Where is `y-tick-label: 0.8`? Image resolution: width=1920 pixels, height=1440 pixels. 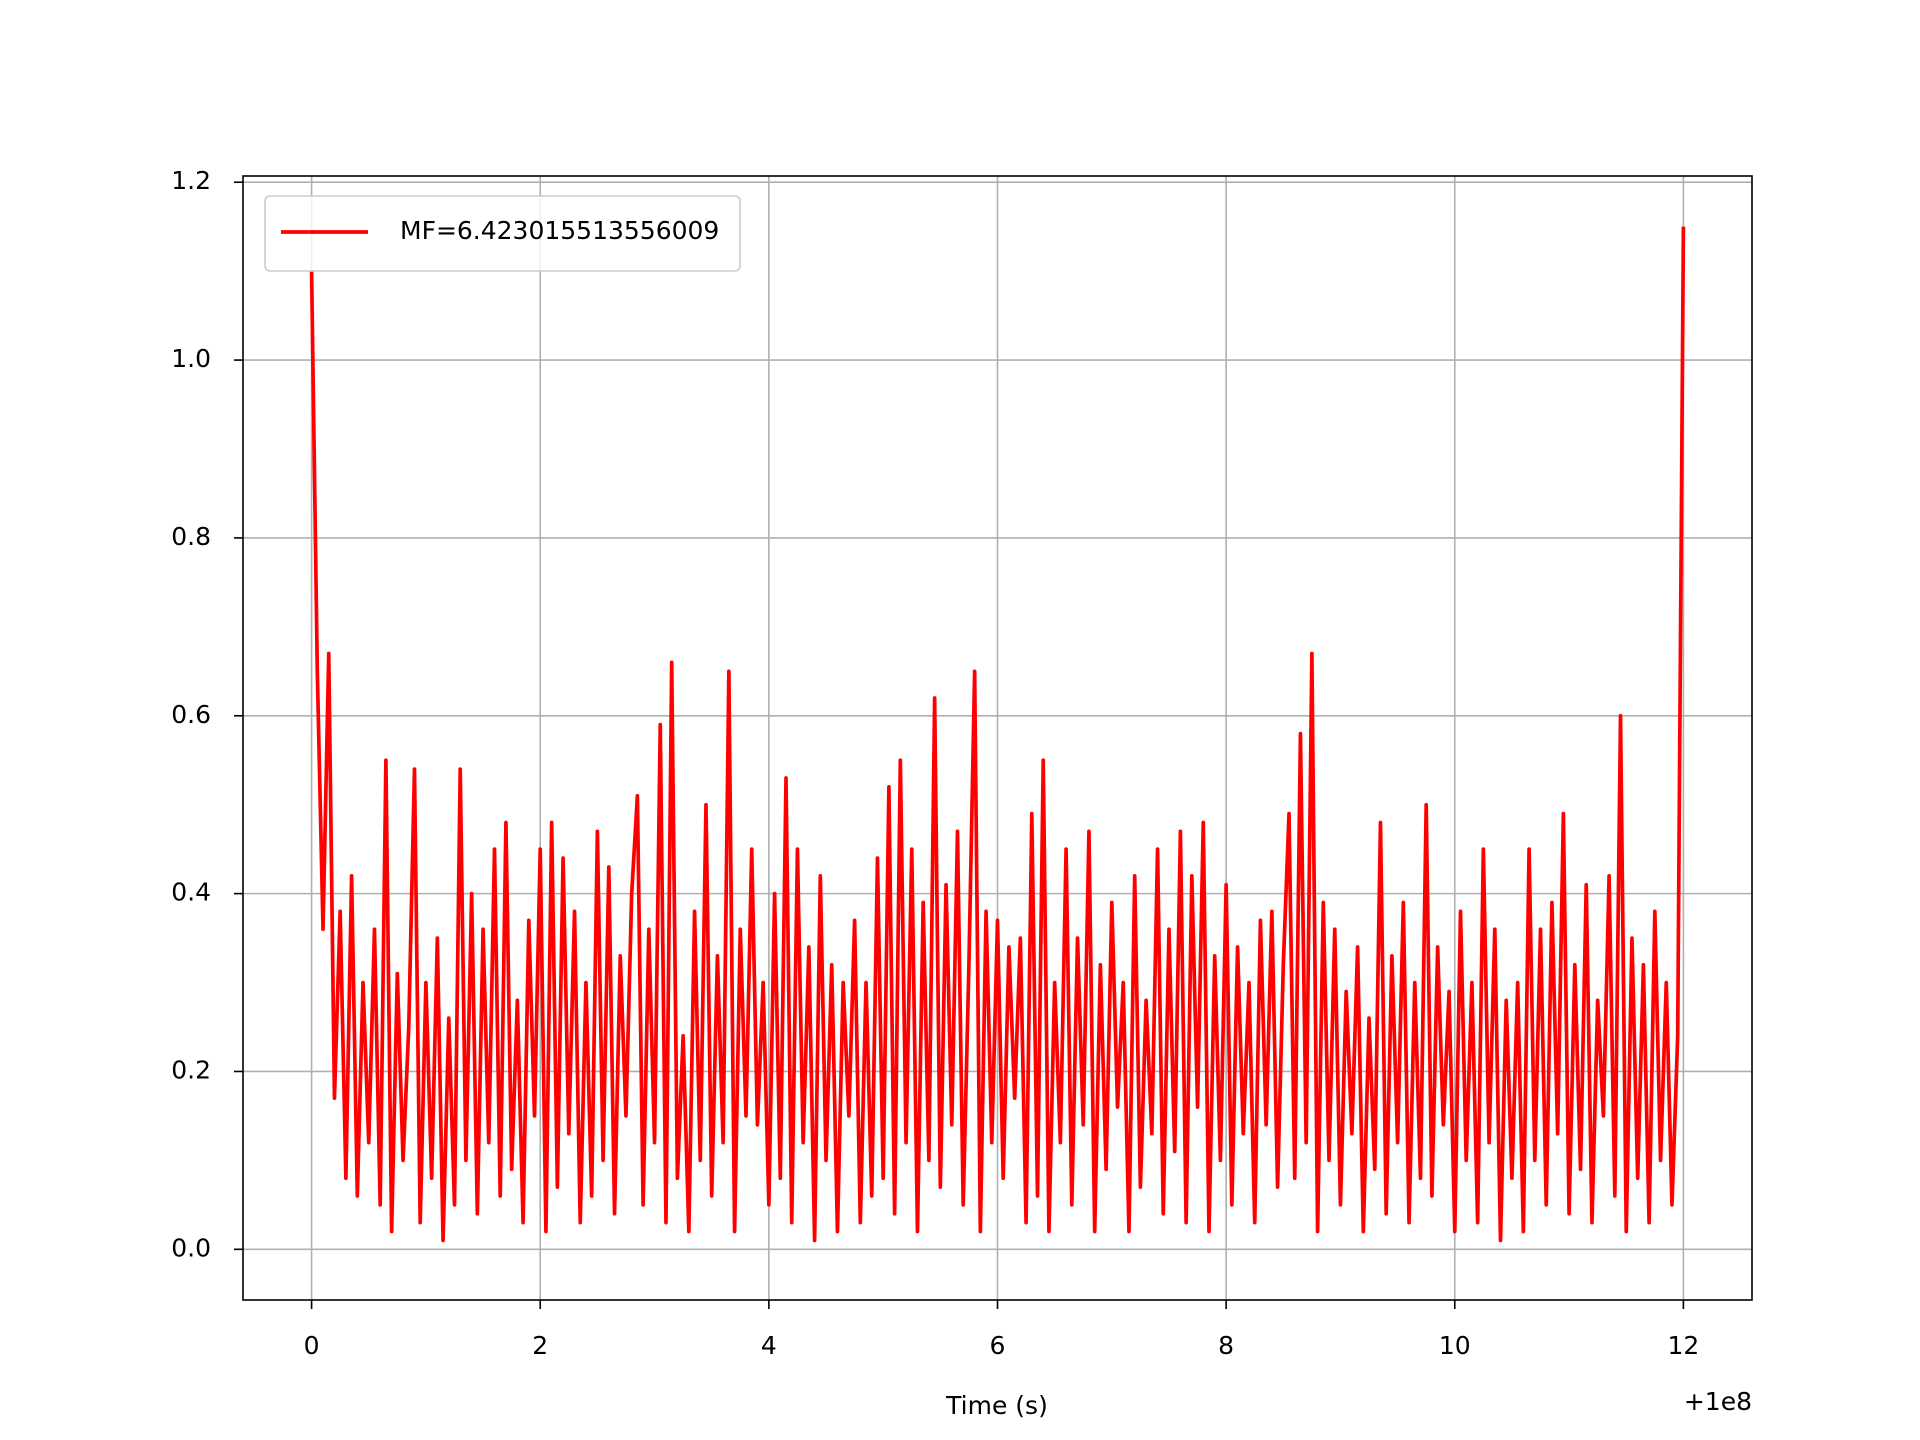
y-tick-label: 0.8 is located at coordinates (191, 536).